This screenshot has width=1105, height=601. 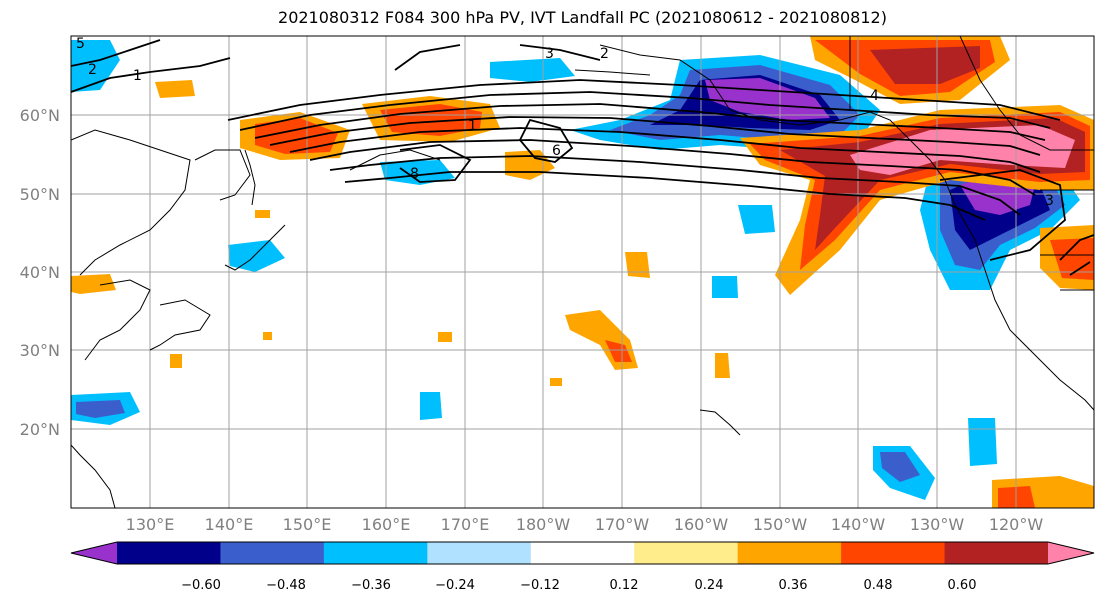 I want to click on lat-label: 40°N, so click(x=40, y=272).